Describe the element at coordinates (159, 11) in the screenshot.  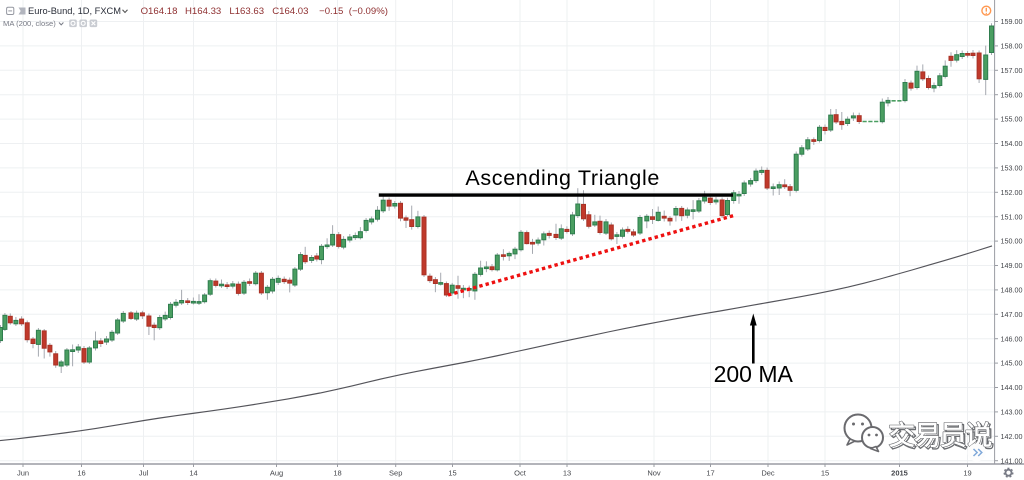
I see `svg-text: O164.18` at that location.